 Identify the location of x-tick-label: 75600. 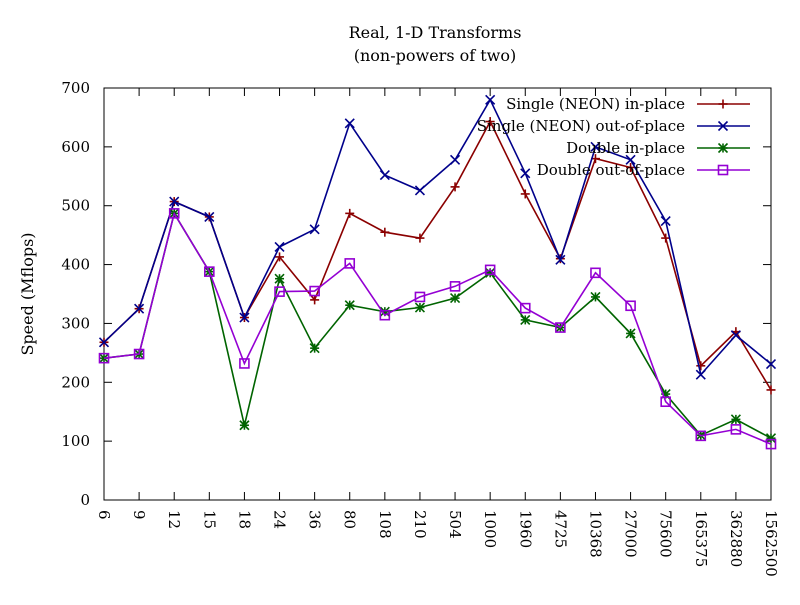
(666, 534).